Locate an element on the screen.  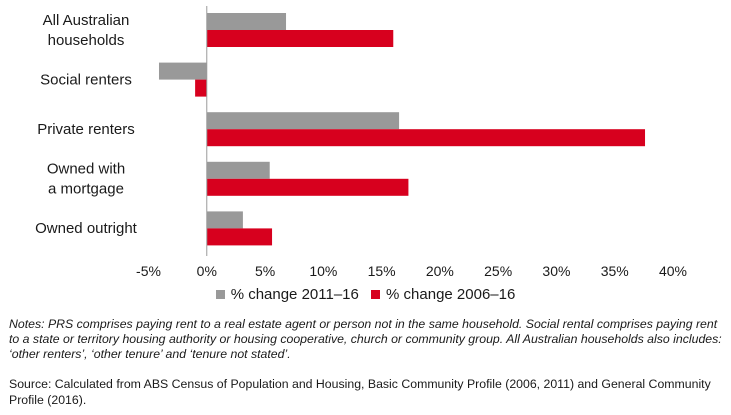
x-tick-label-2: 5% is located at coordinates (265, 271).